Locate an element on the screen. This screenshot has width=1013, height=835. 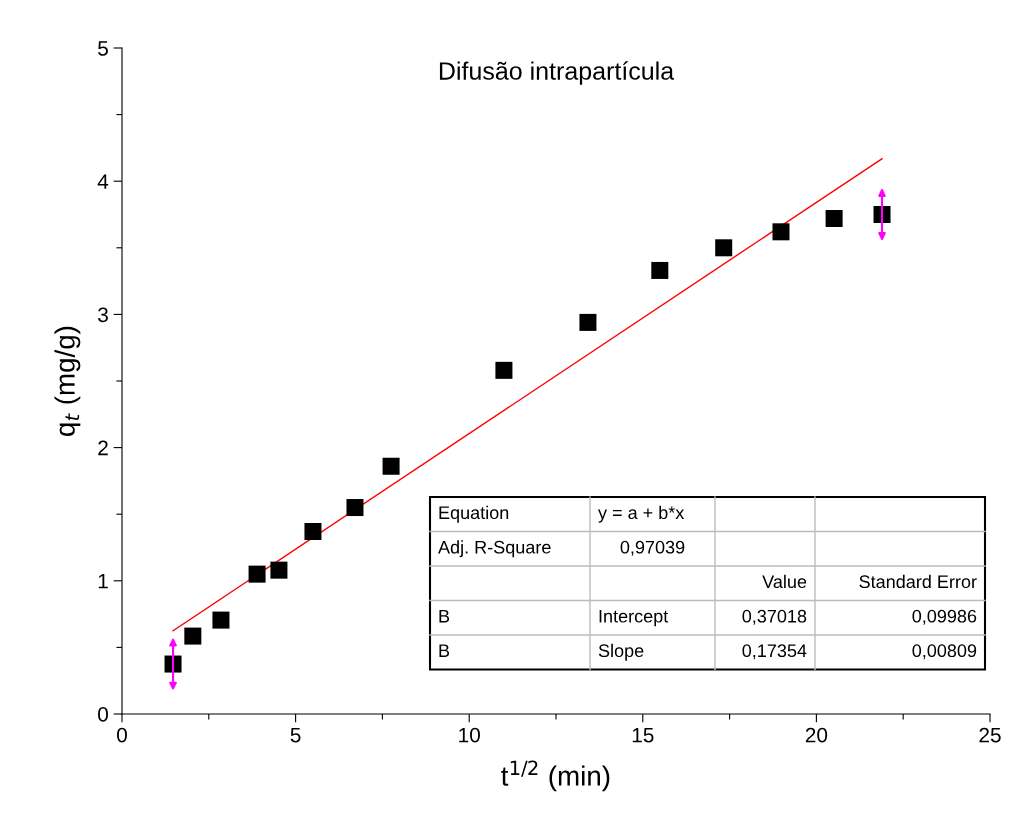
annotation: 0,37018 is located at coordinates (774, 617).